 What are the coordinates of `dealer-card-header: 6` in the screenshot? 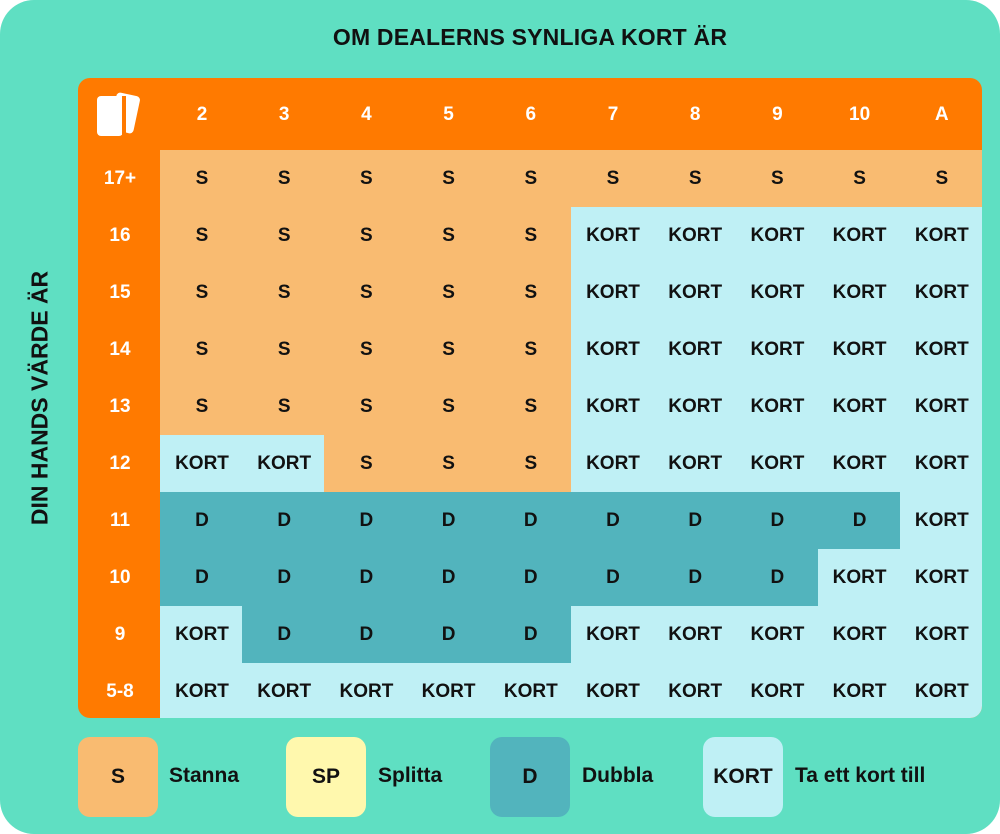 It's located at (531, 114).